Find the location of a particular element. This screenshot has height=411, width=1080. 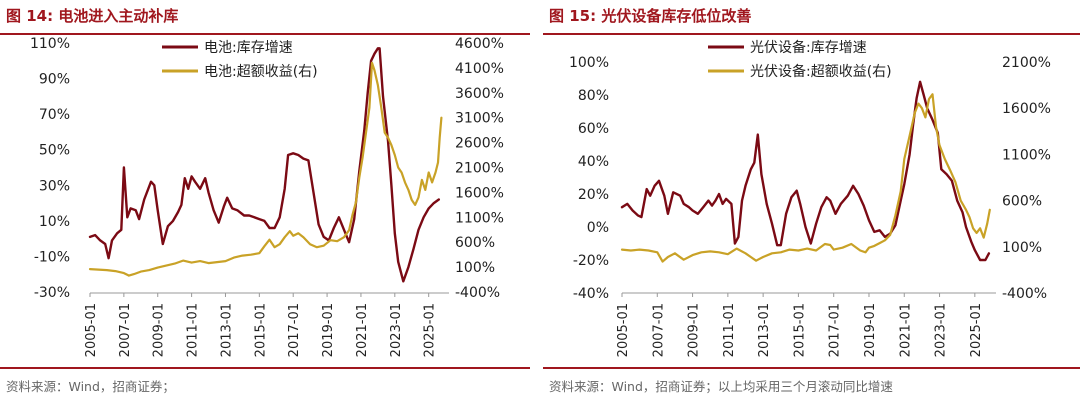

figure-15-title: 图 15: 光伏设备库存低位改善 is located at coordinates (650, 16).